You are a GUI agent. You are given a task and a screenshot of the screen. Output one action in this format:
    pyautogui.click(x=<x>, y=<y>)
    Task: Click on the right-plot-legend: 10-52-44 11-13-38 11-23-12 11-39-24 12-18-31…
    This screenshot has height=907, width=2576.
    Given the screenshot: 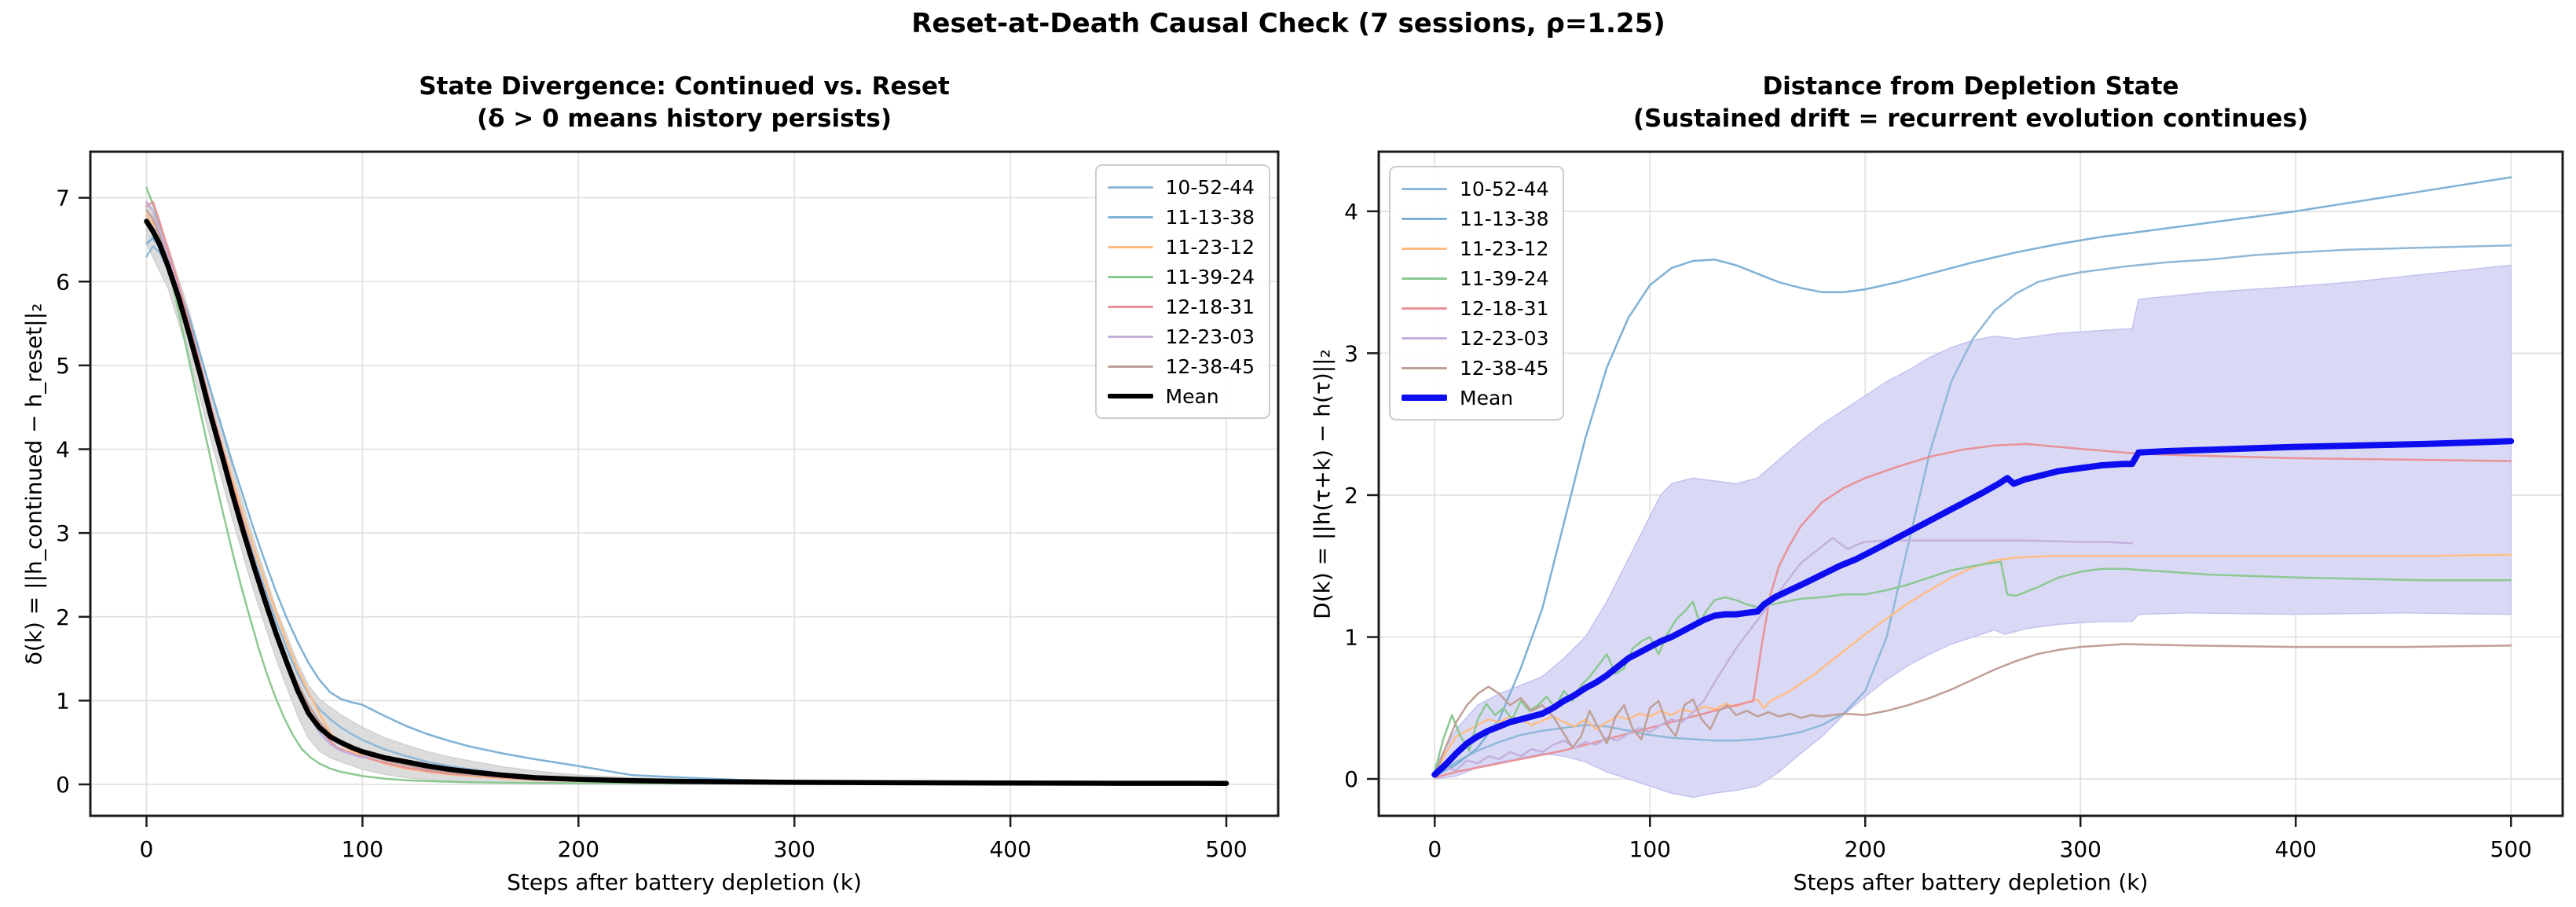 What is the action you would take?
    pyautogui.click(x=1477, y=293)
    